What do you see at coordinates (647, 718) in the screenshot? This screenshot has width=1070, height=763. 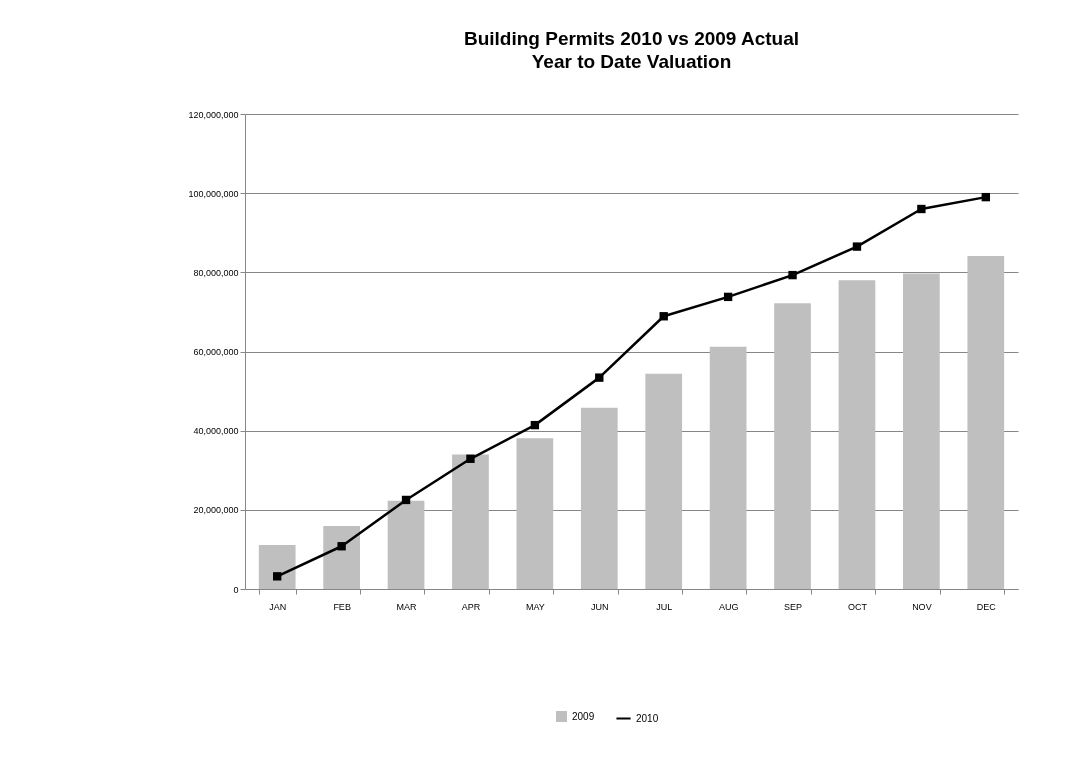 I see `legend-label: 2010` at bounding box center [647, 718].